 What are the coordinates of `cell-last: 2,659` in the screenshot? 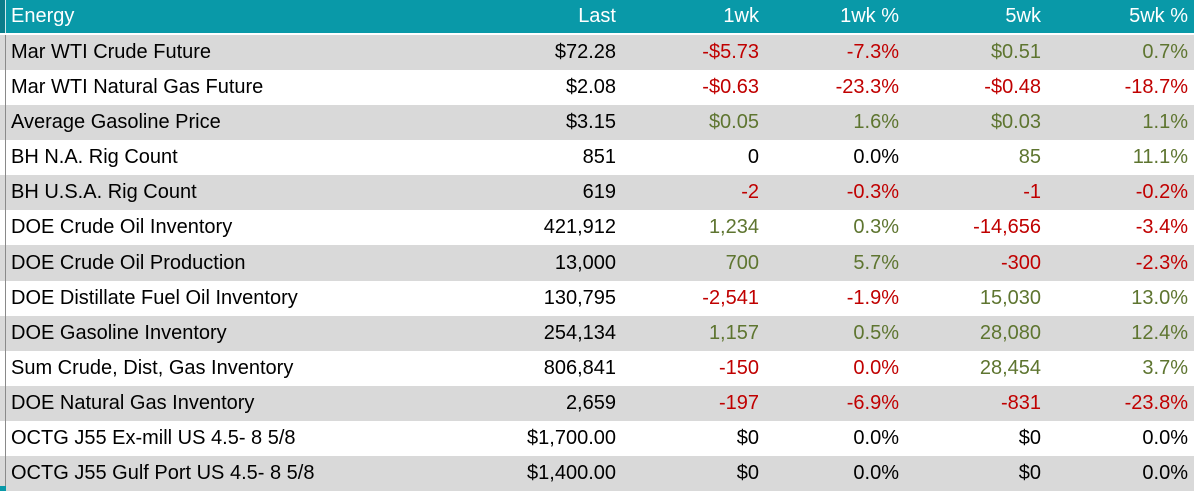 It's located at (590, 402).